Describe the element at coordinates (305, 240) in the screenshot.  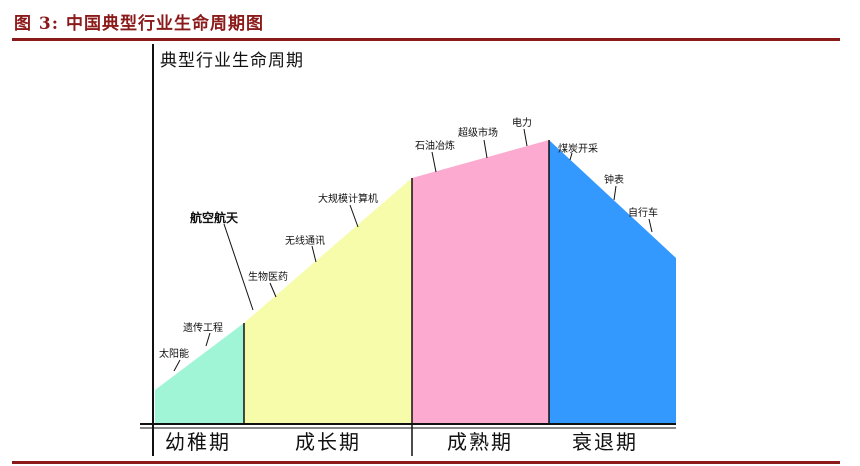
I see `industry-label: 无线通讯` at that location.